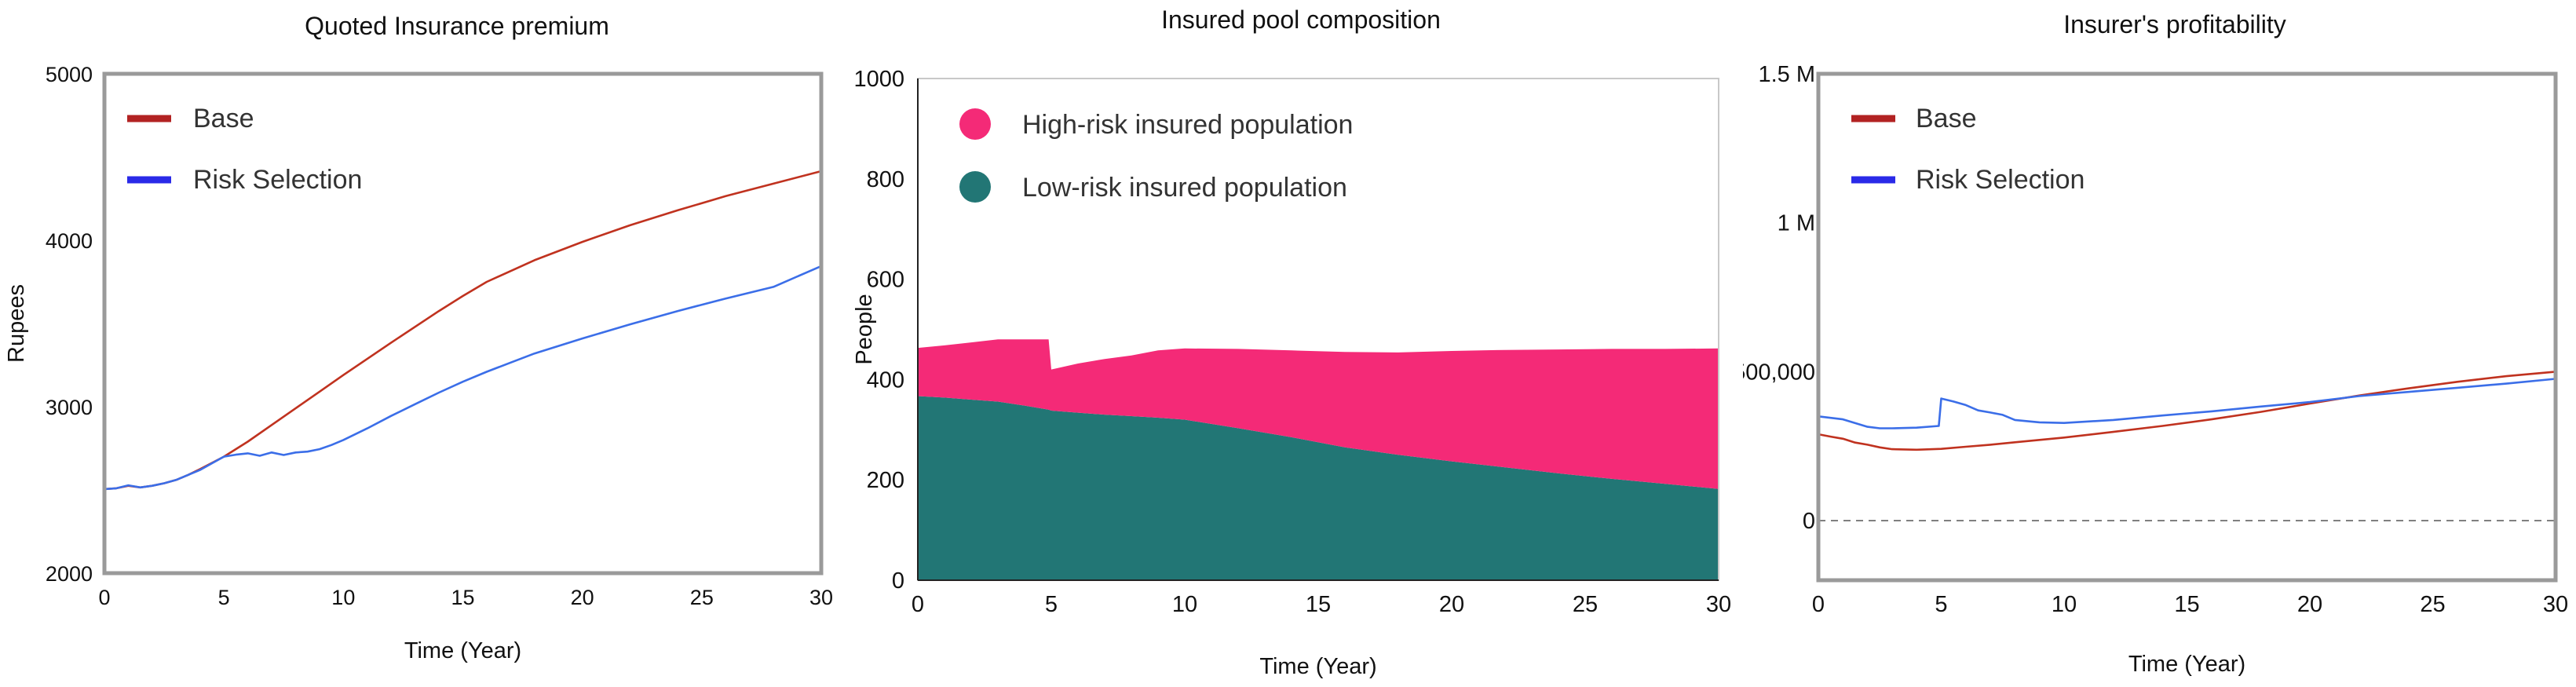  I want to click on y-tick-label: 500,000, so click(1779, 372).